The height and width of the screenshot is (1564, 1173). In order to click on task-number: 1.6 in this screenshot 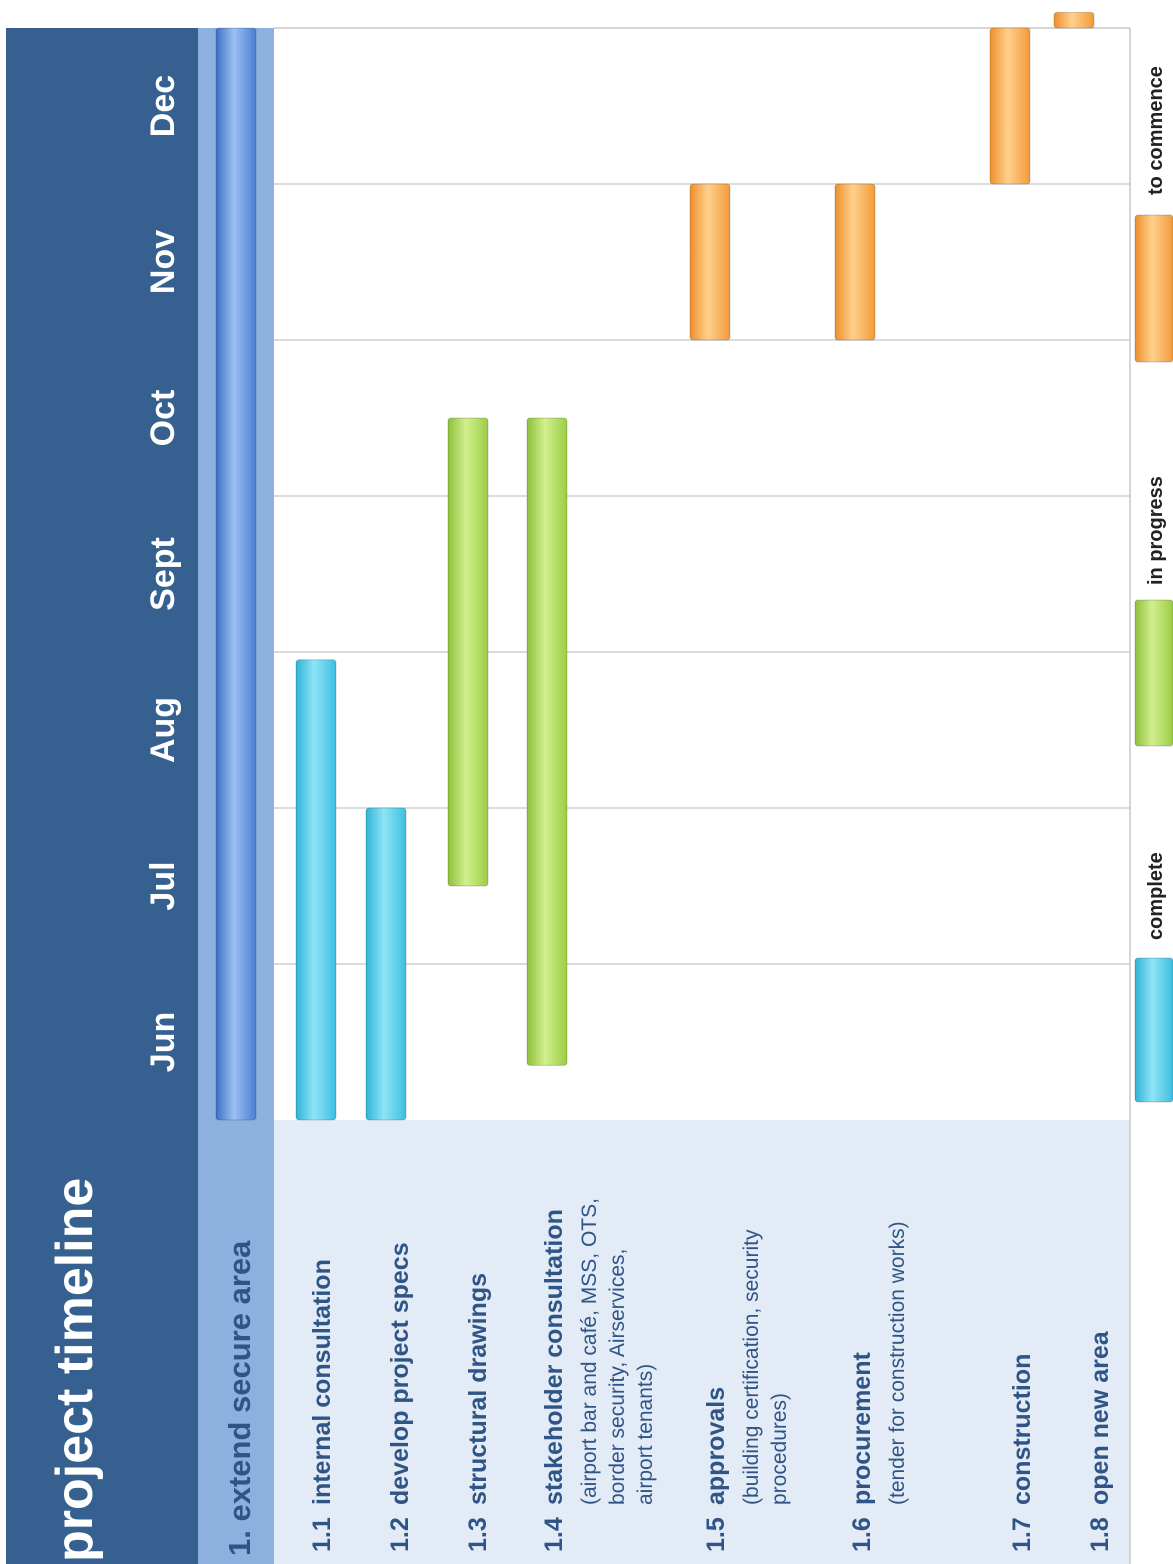, I will do `click(862, 1534)`.